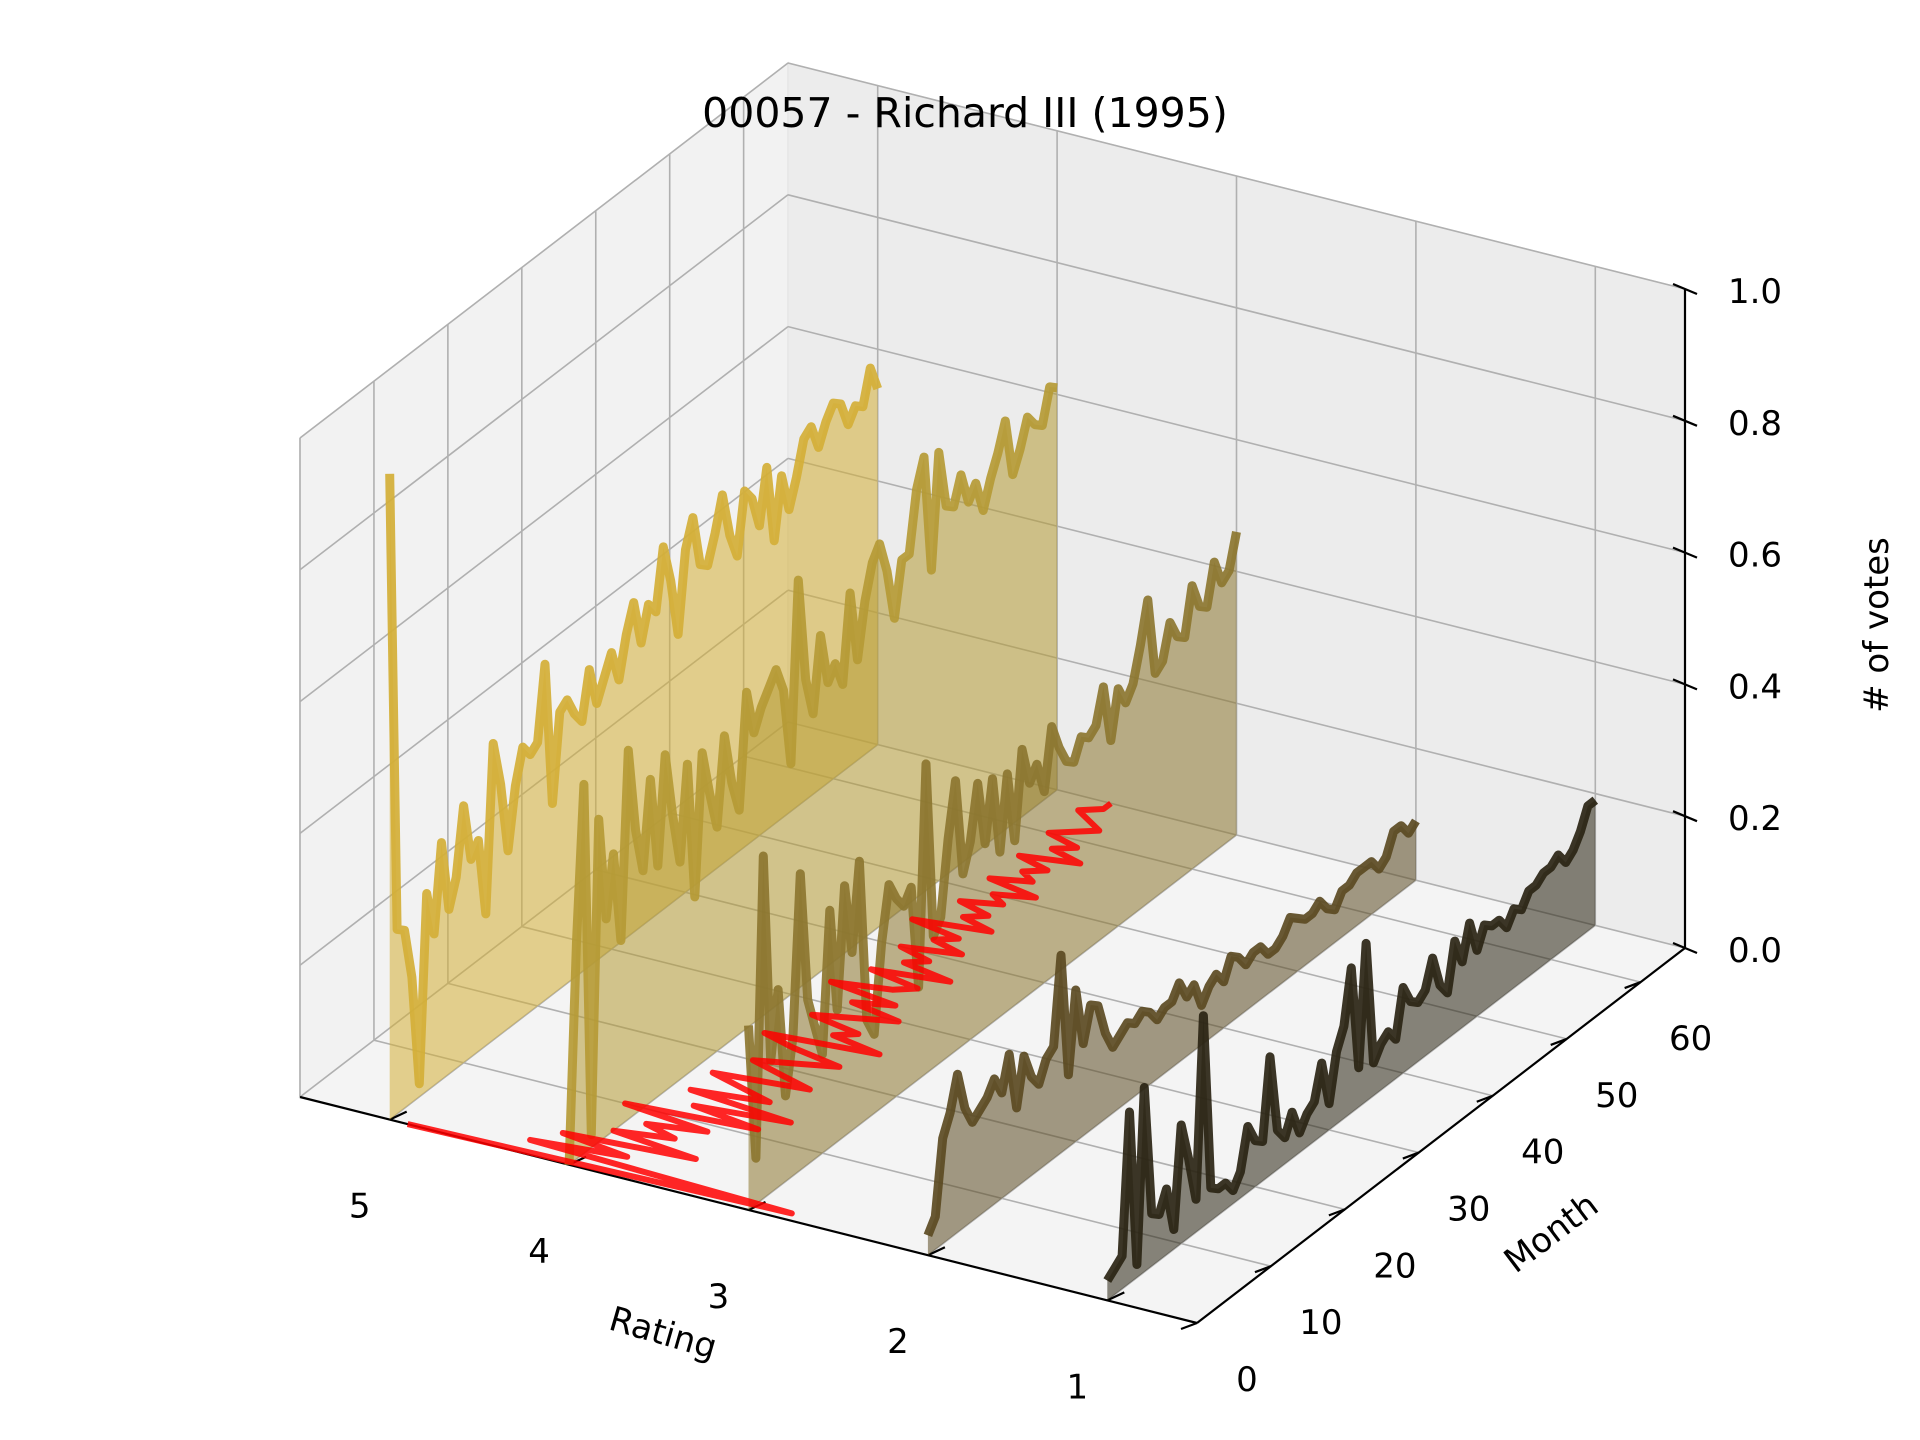  I want to click on y-tick-label: 60, so click(1690, 1039).